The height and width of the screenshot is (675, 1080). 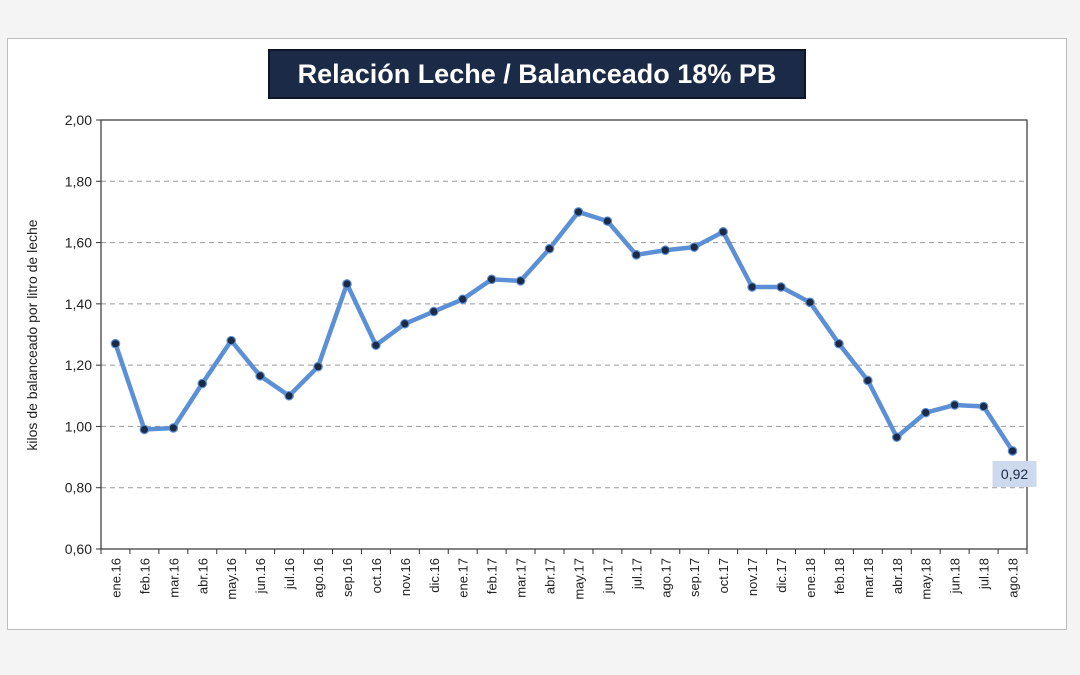 I want to click on x-tick-label: oct.17, so click(x=723, y=575).